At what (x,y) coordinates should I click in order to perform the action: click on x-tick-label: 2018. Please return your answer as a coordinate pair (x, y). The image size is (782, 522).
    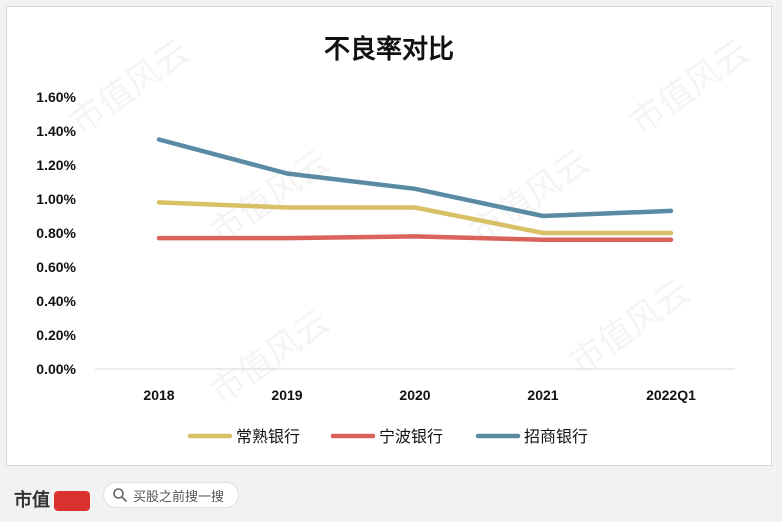
    Looking at the image, I should click on (158, 395).